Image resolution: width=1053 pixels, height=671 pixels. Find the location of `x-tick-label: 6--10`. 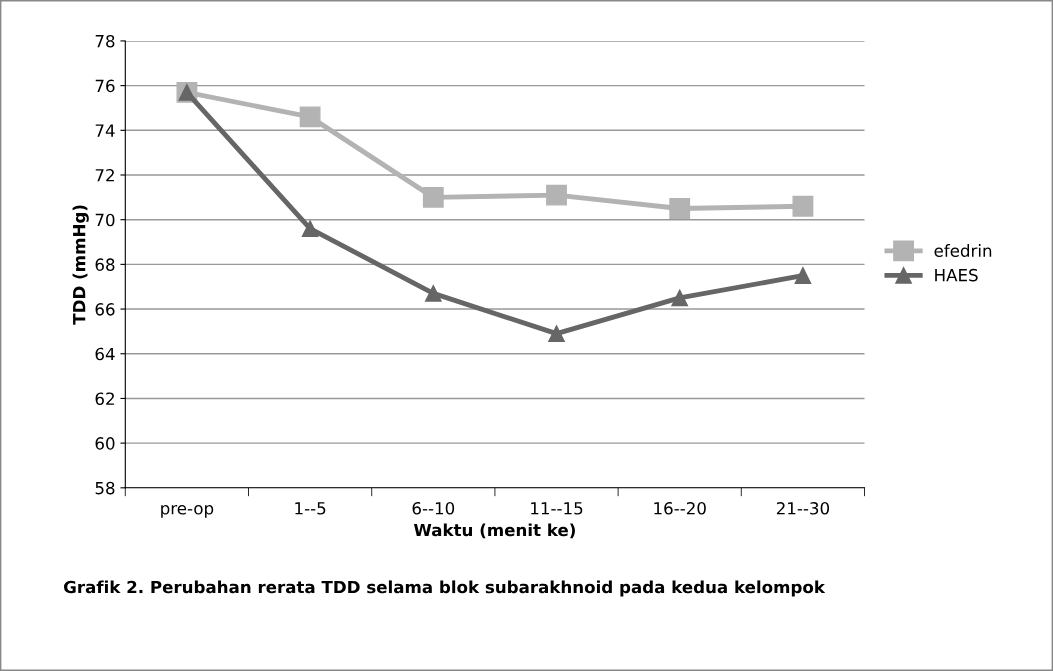

x-tick-label: 6--10 is located at coordinates (433, 508).